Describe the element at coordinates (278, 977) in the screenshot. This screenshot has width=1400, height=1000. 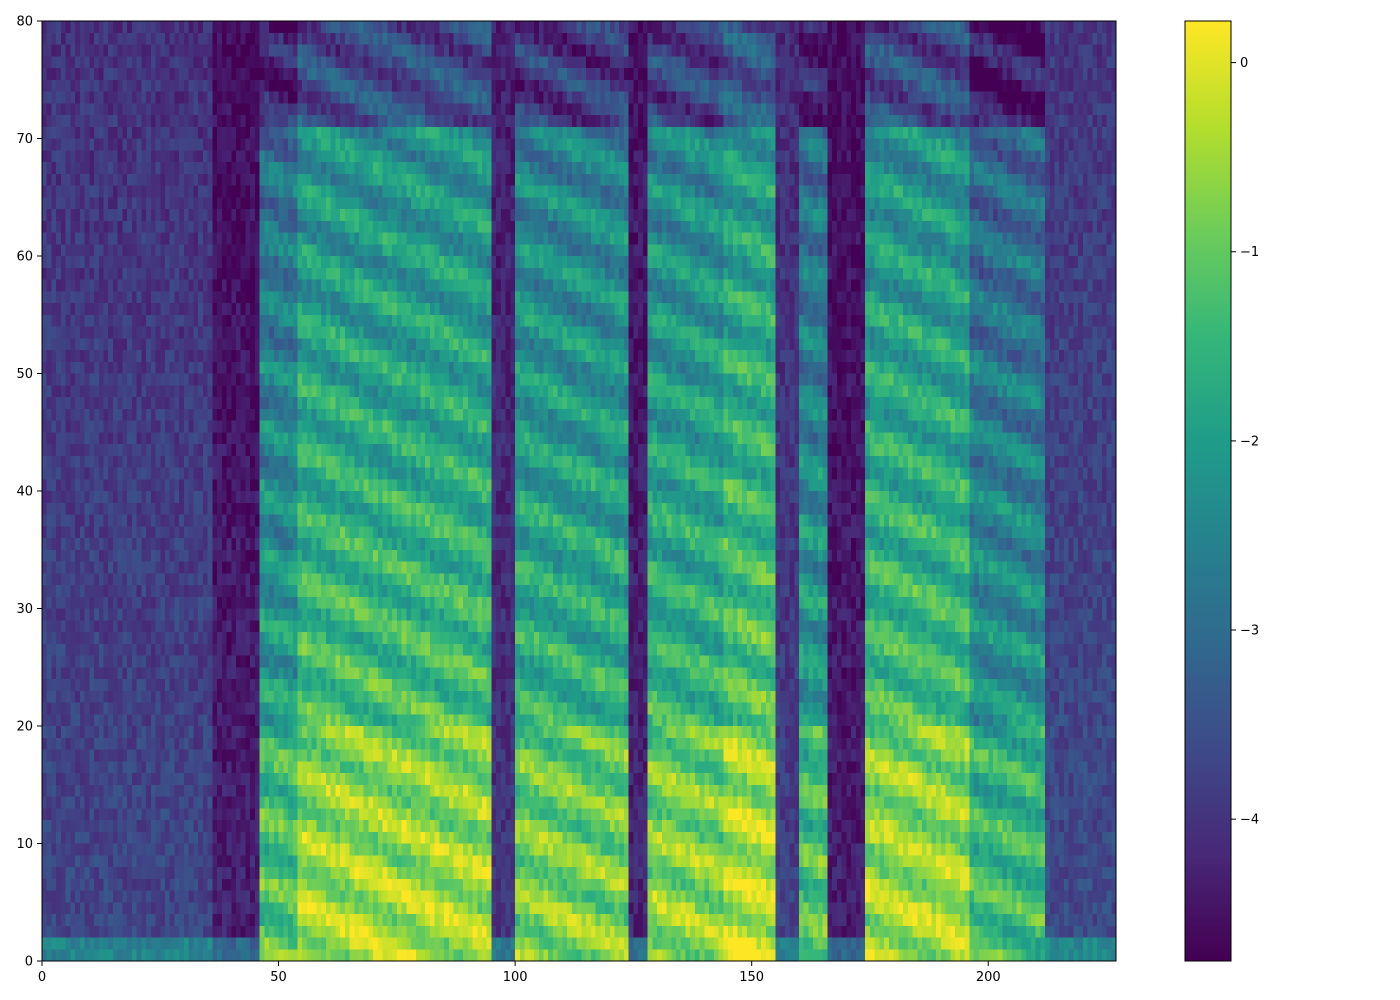
I see `x-tick-label: 50` at that location.